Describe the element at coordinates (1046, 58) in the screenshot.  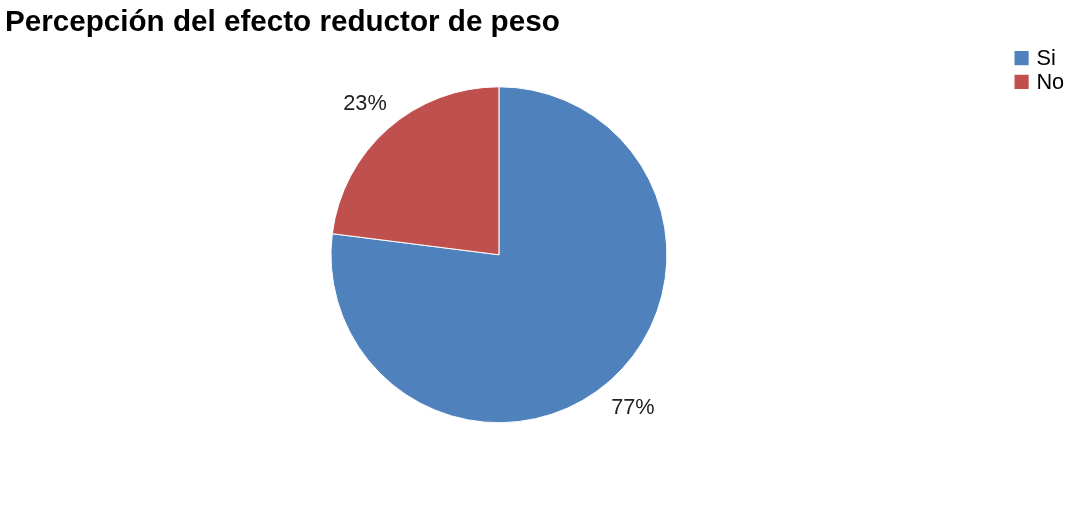
I see `legend-label: Si` at that location.